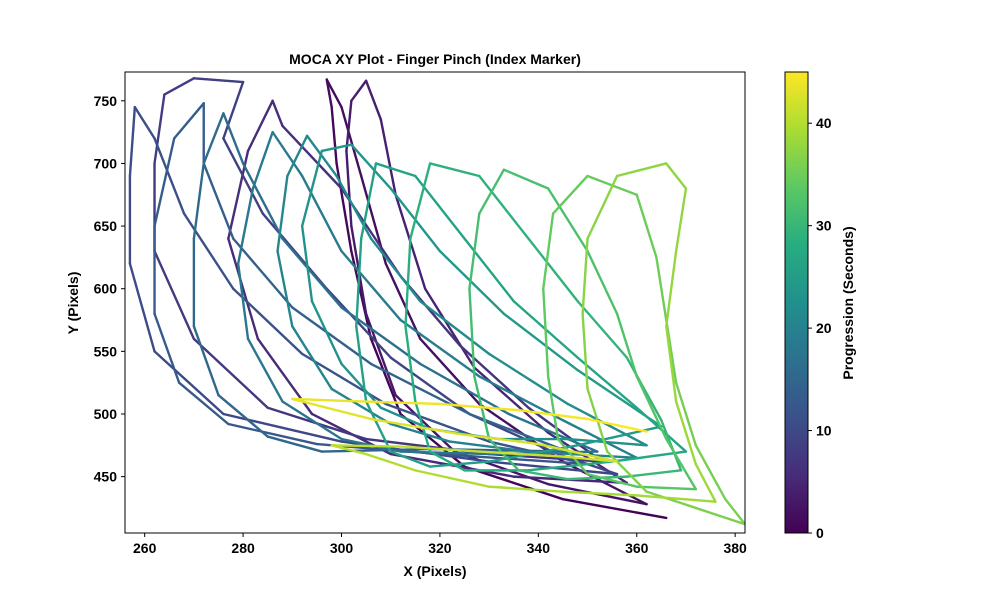 This screenshot has width=1000, height=600. I want to click on x-axis: 260 280 300 320 340 360 380, so click(440, 544).